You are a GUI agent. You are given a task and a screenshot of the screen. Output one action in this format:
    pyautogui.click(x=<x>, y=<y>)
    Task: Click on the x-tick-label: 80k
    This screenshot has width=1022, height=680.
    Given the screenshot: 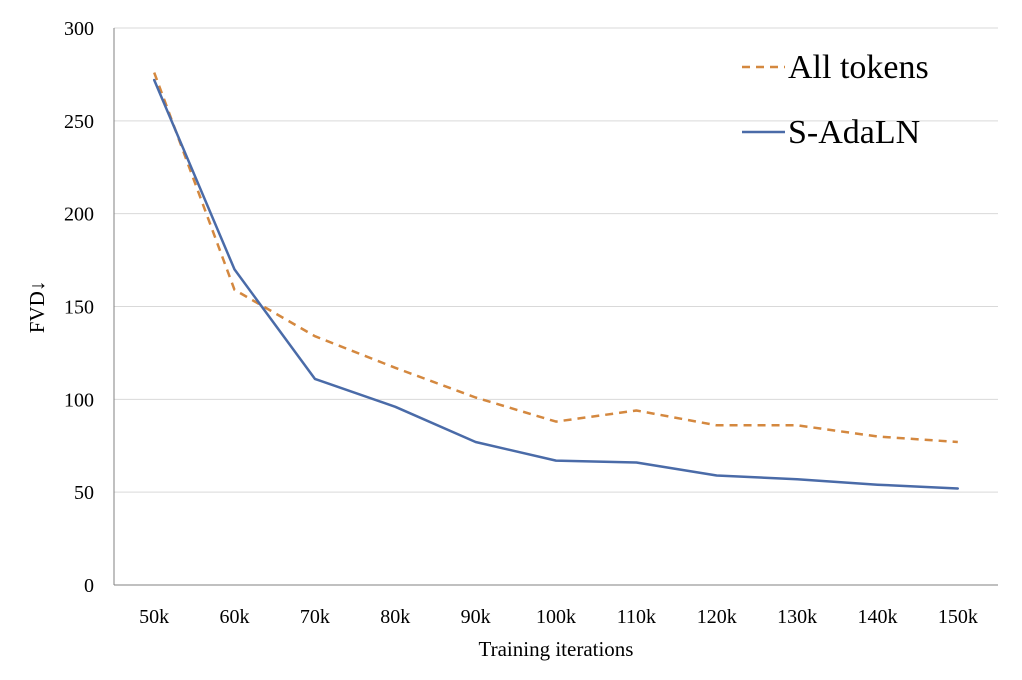 What is the action you would take?
    pyautogui.click(x=395, y=617)
    